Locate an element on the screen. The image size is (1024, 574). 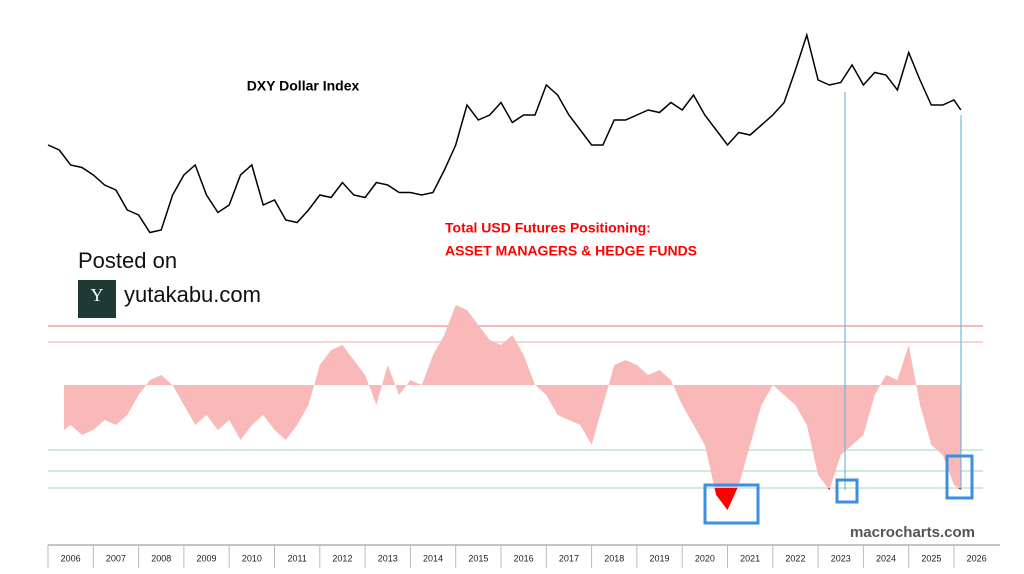
x-tick-label: 2025 is located at coordinates (931, 558).